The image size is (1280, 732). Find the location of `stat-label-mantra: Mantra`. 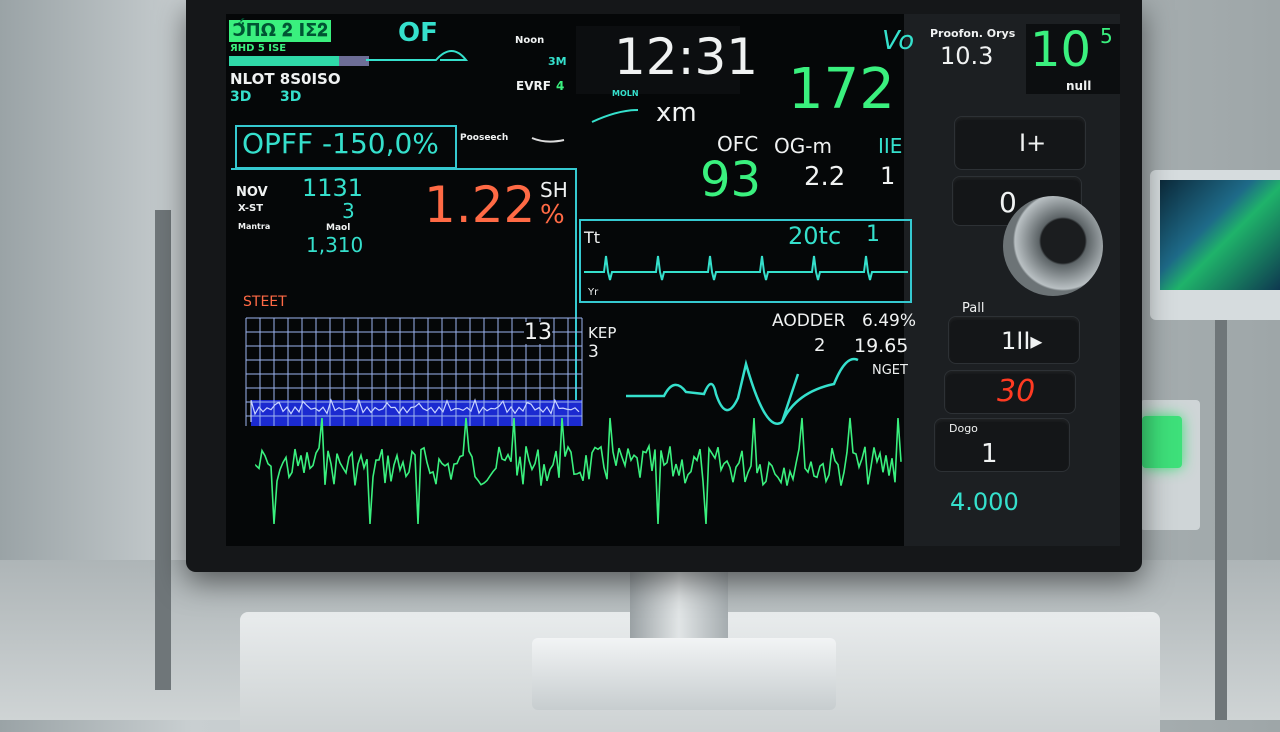

stat-label-mantra: Mantra is located at coordinates (254, 226).